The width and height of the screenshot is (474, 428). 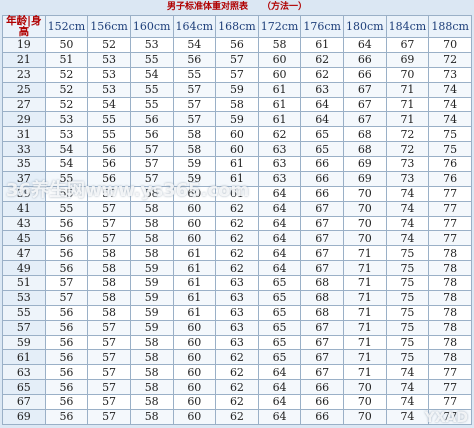 What do you see at coordinates (237, 387) in the screenshot?
I see `table-row: 65 56 57 58 60 62 64 66 70 74 77` at bounding box center [237, 387].